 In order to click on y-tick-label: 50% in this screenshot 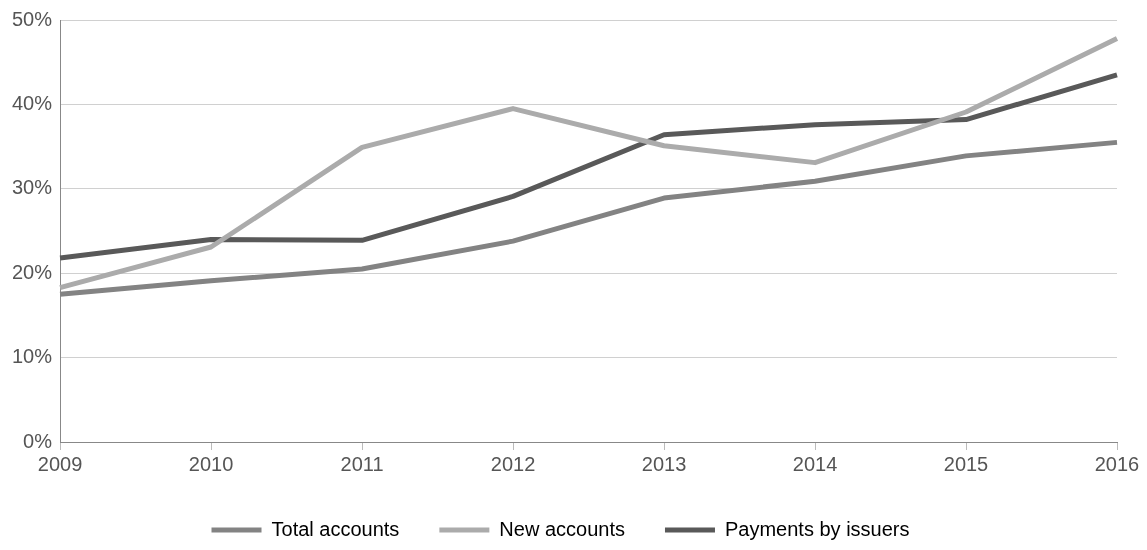, I will do `click(32, 18)`.